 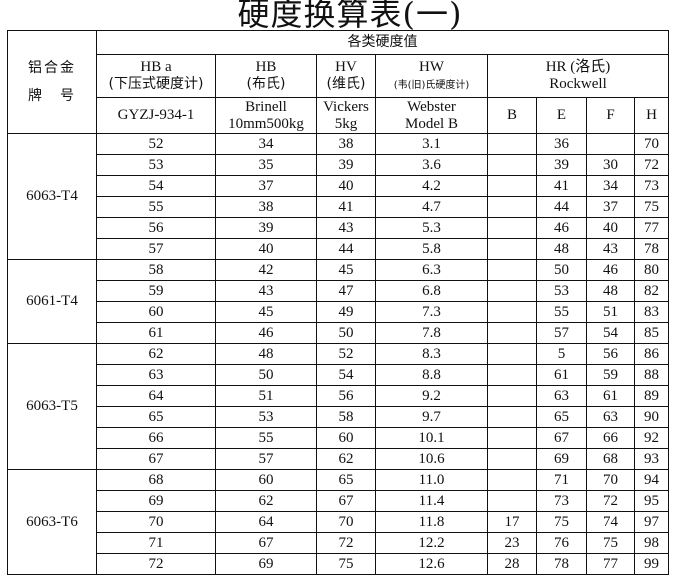 I want to click on hw-cell: 5.3, so click(x=431, y=228).